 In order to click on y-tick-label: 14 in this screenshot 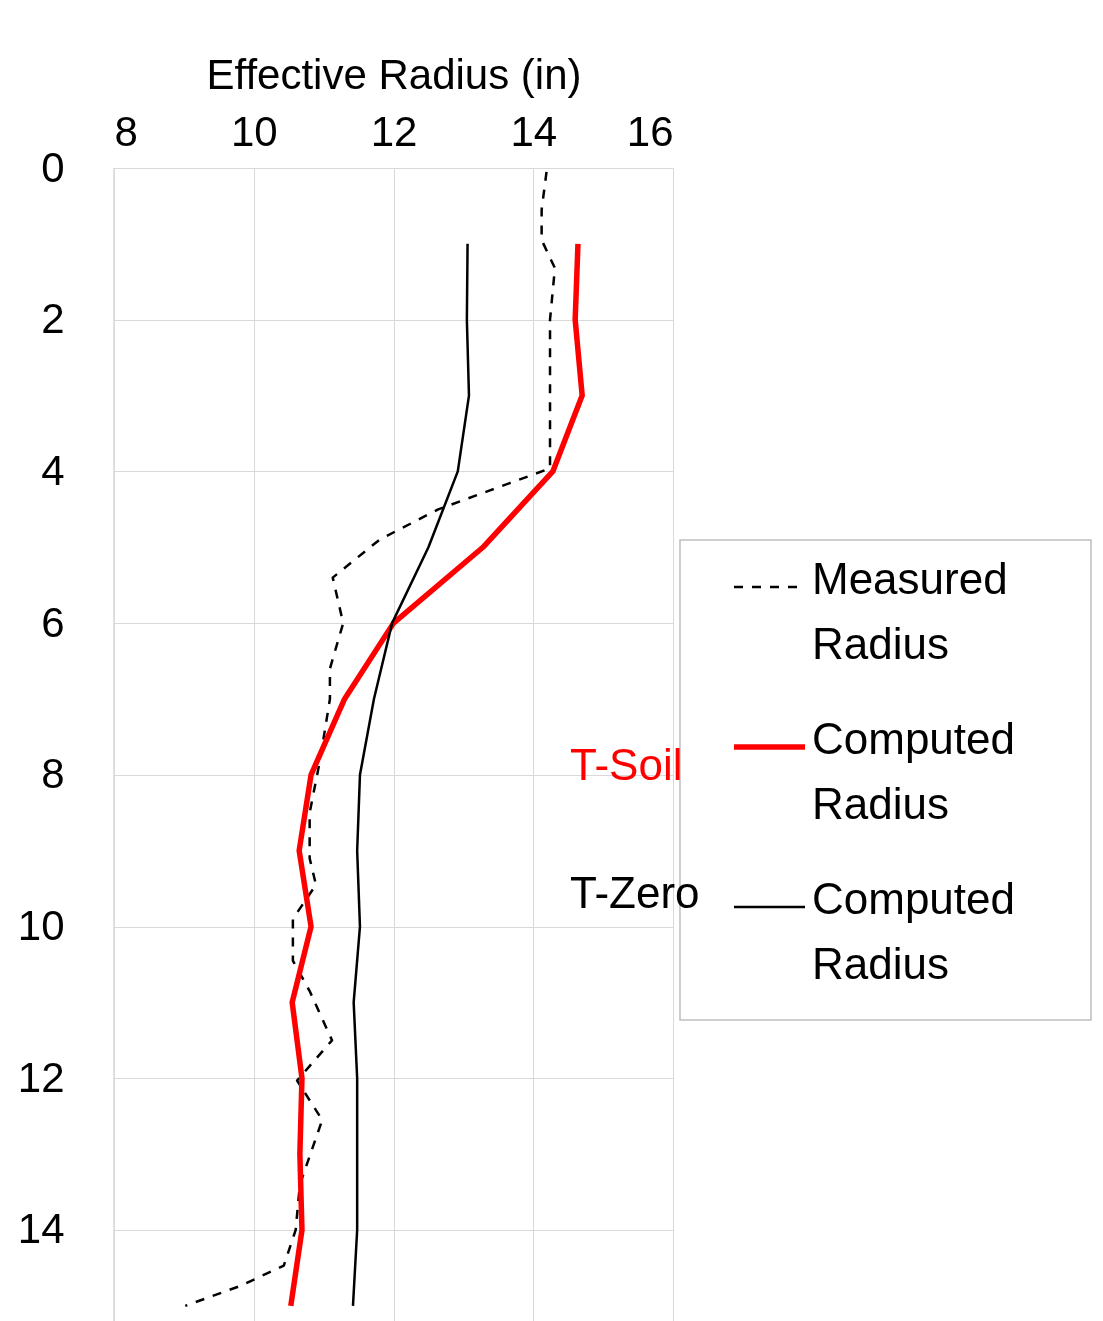, I will do `click(41, 1229)`.